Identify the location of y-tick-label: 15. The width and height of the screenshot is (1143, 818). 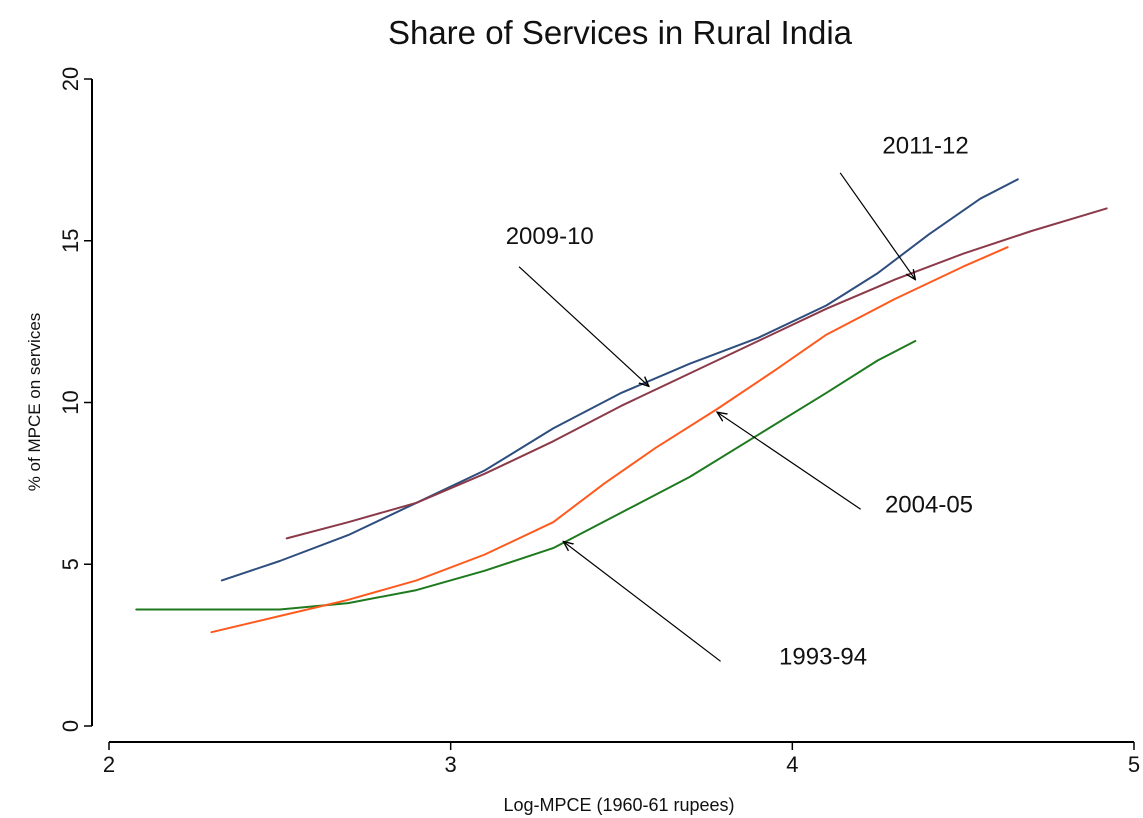
(70, 241).